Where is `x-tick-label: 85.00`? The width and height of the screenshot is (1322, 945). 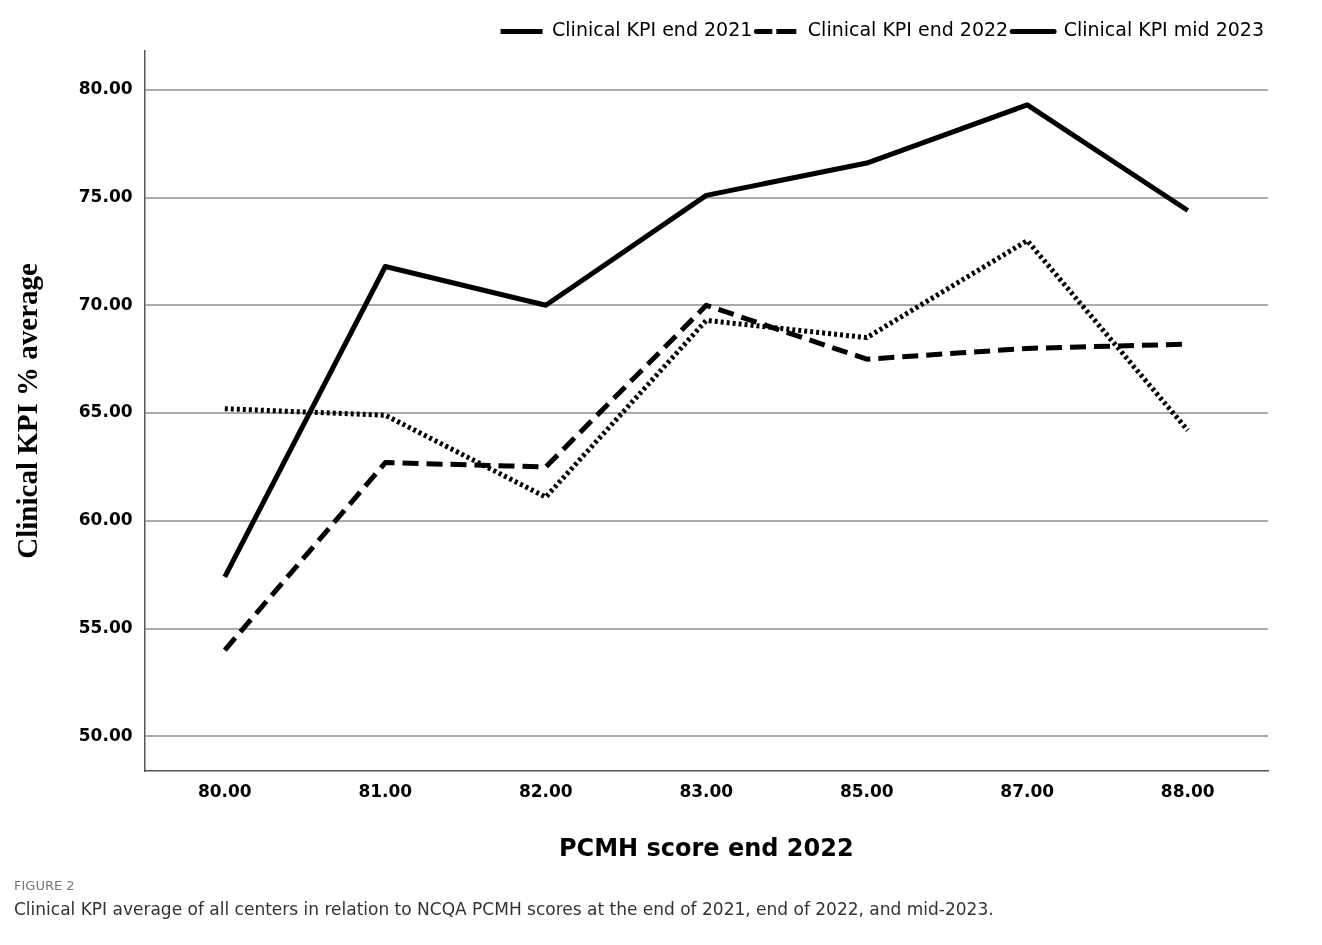
x-tick-label: 85.00 is located at coordinates (866, 791).